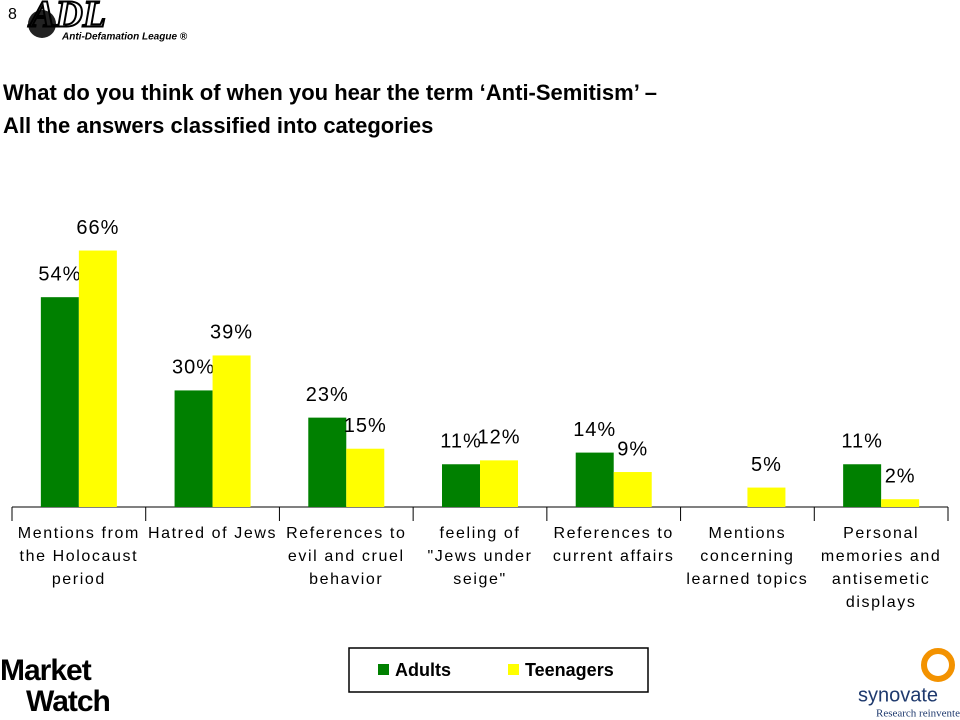 The image size is (960, 720). I want to click on data-label: 30%, so click(193, 368).